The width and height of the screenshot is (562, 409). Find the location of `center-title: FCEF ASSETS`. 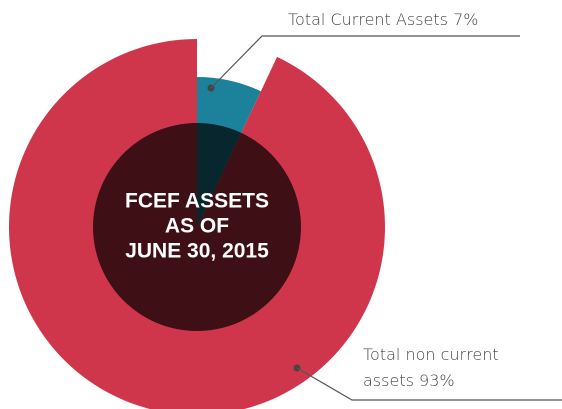

center-title: FCEF ASSETS is located at coordinates (197, 201).